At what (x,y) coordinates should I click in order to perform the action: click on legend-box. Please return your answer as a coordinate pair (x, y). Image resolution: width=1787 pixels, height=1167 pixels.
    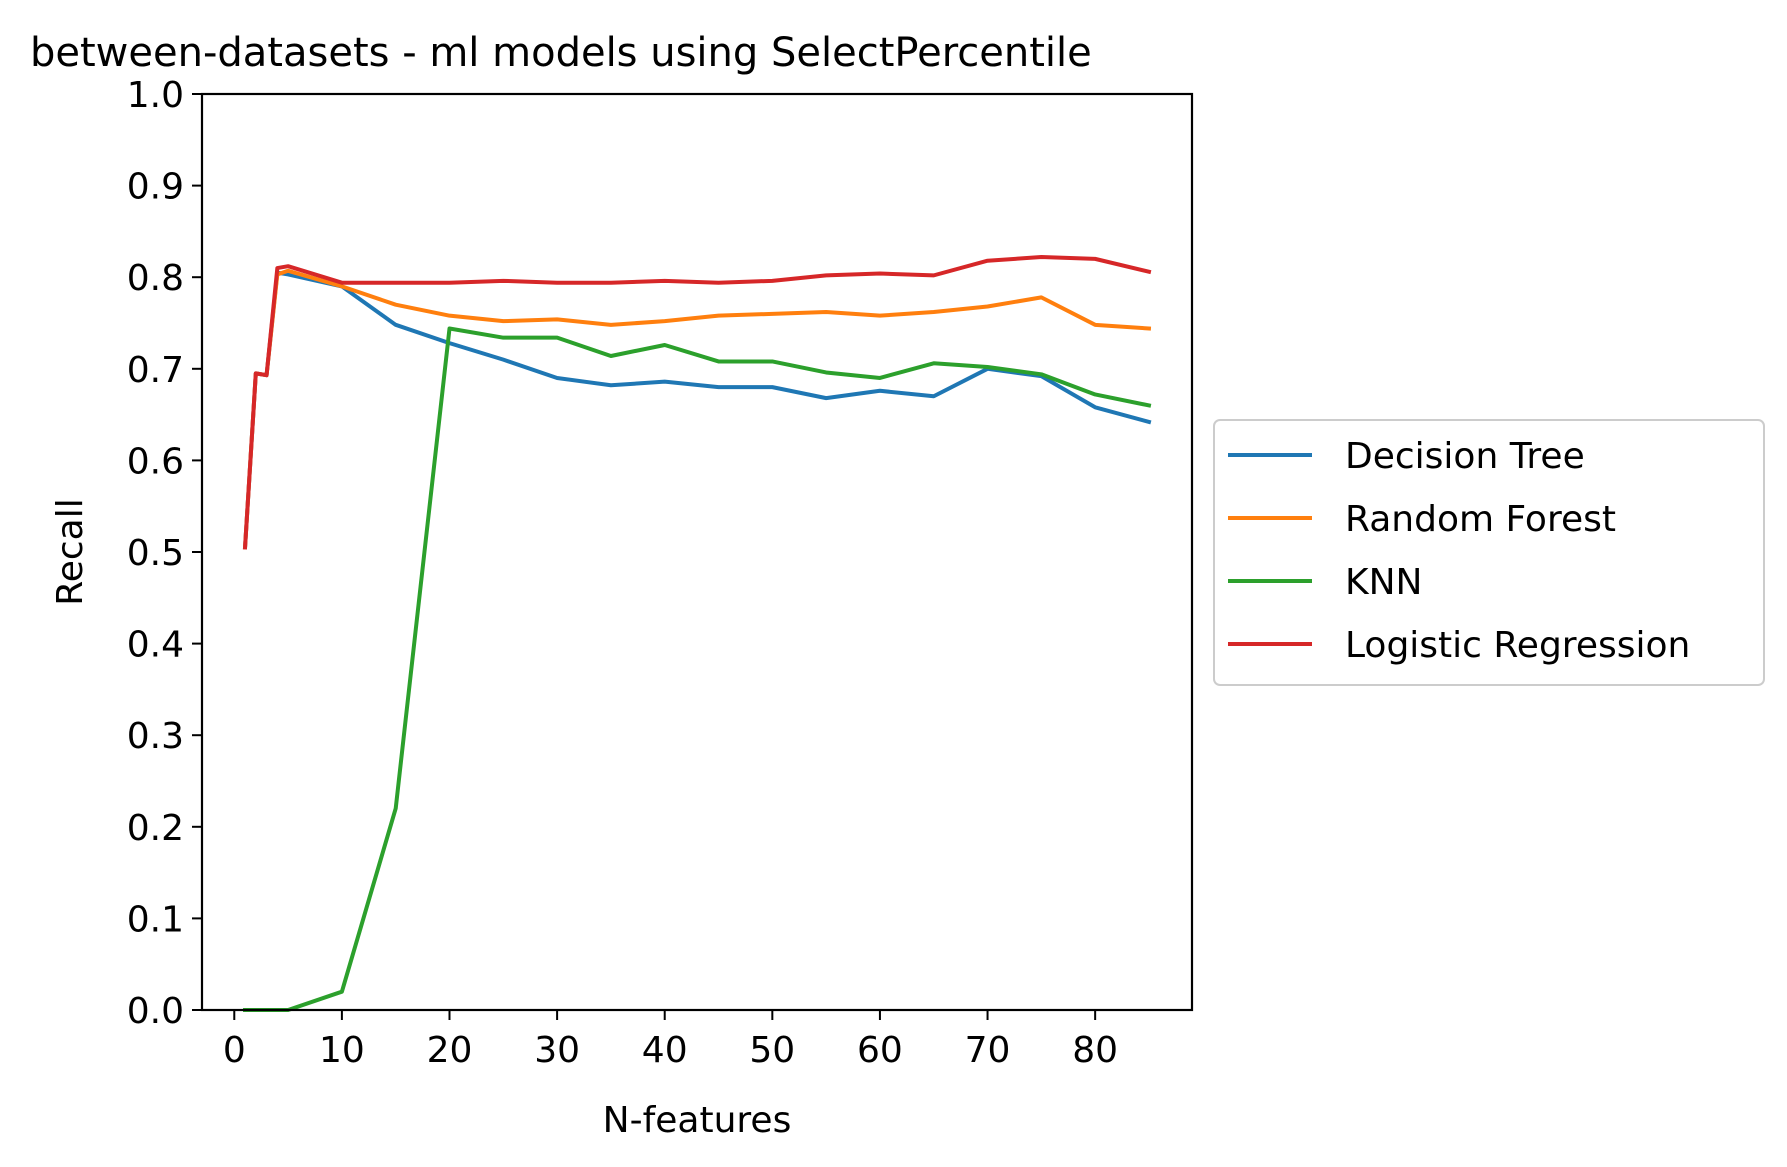
    Looking at the image, I should click on (1489, 552).